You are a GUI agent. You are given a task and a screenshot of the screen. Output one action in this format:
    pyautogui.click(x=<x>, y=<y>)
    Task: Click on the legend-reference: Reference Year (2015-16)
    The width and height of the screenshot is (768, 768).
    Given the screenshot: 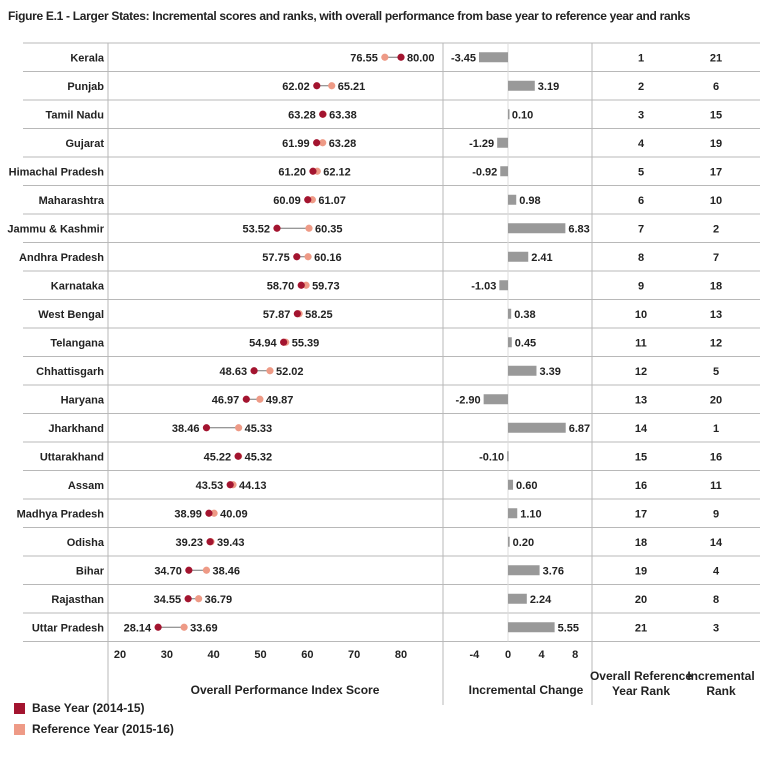 What is the action you would take?
    pyautogui.click(x=94, y=729)
    